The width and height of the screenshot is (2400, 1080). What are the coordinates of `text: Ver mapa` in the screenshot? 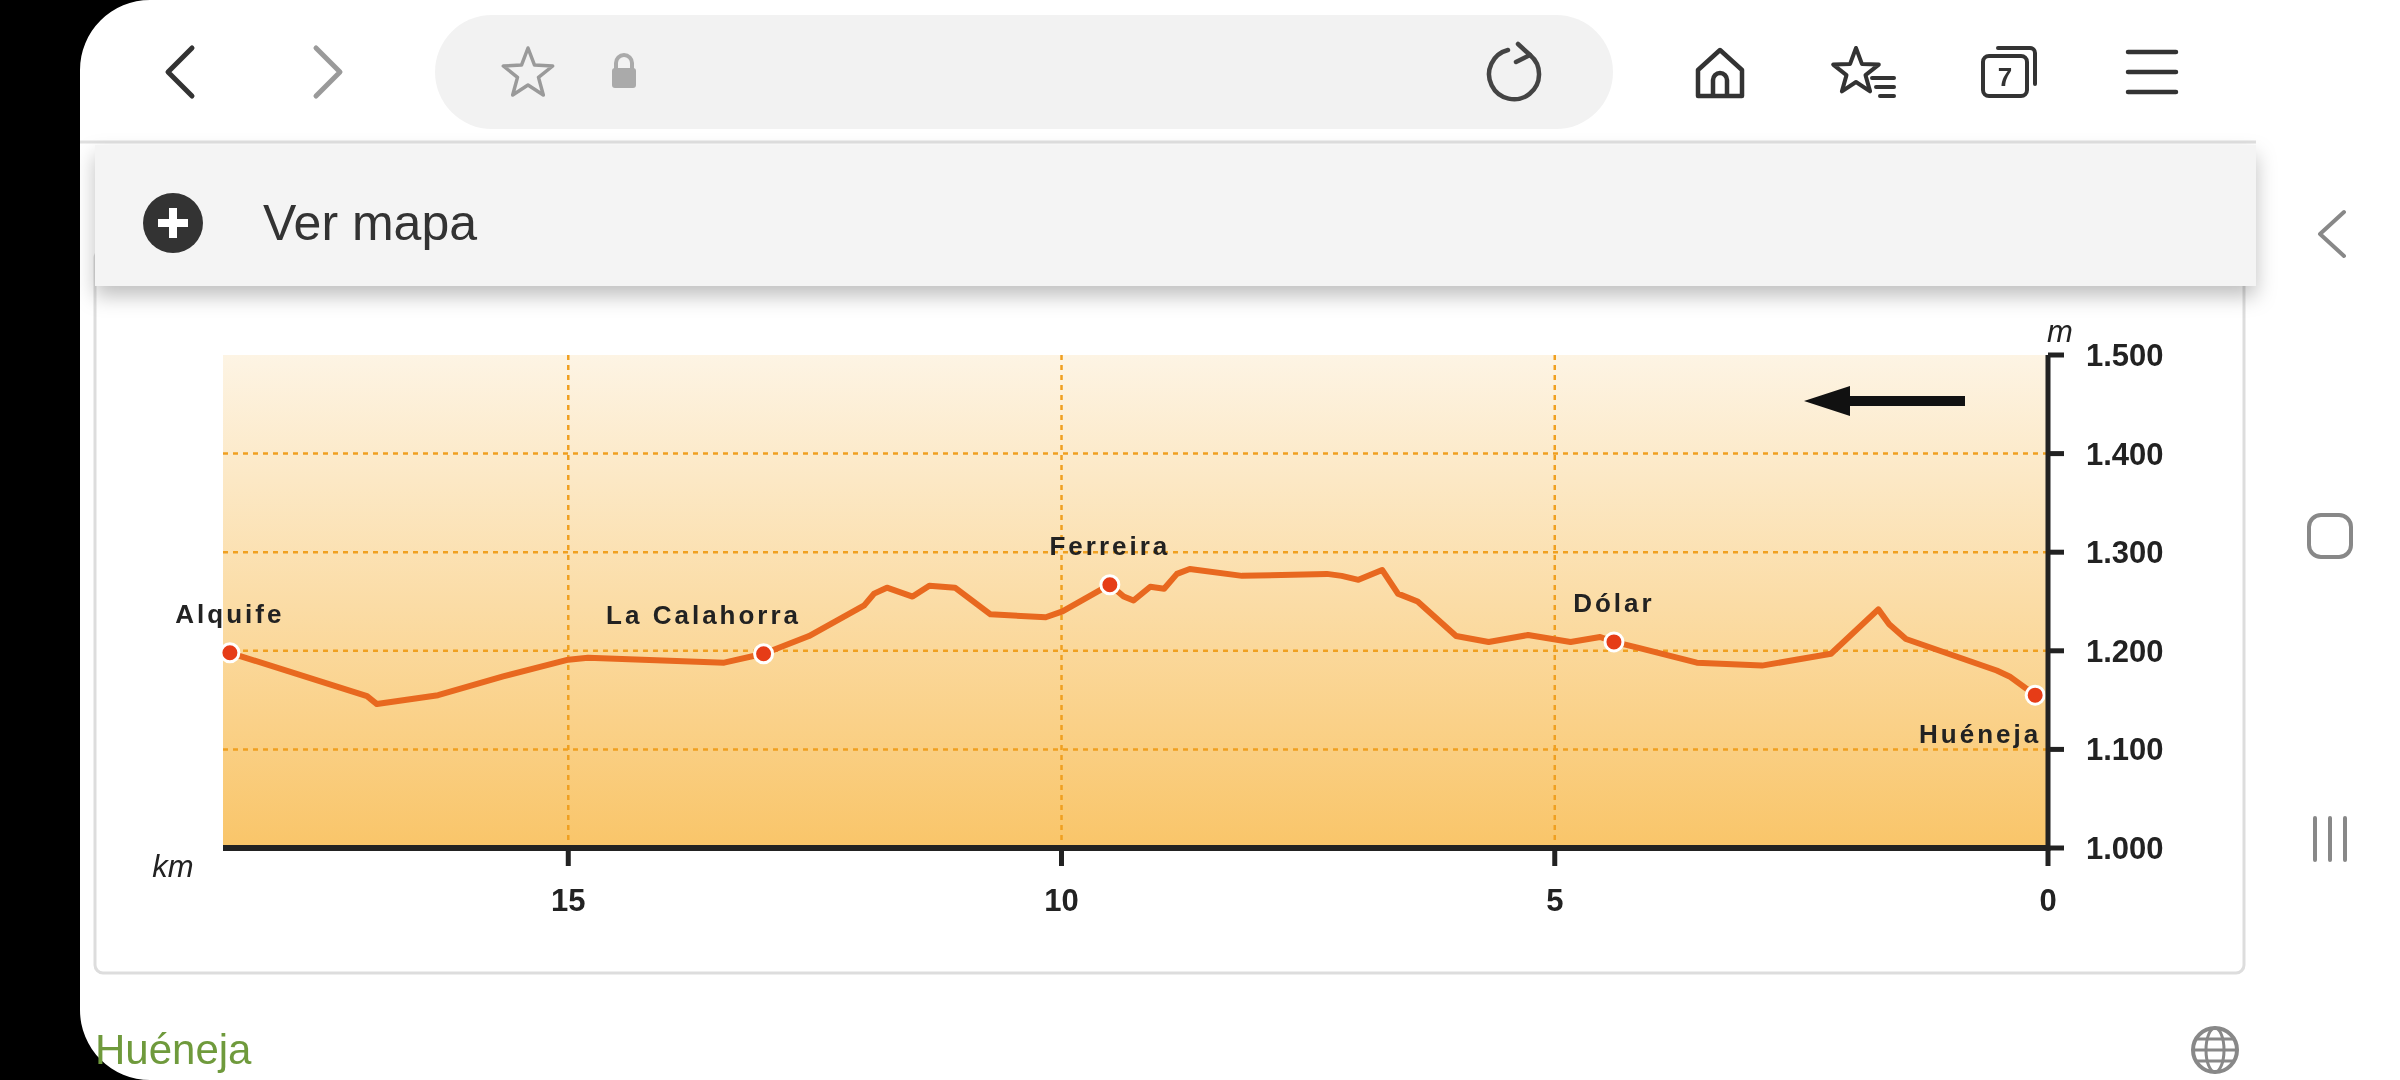 It's located at (370, 223).